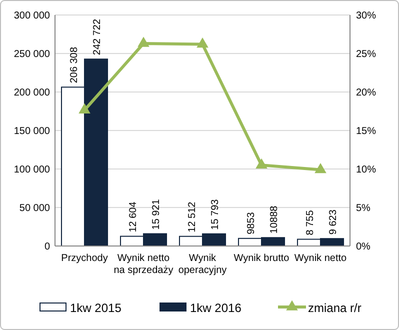 The height and width of the screenshot is (330, 399). I want to click on y2-tick-label: 15%, so click(366, 131).